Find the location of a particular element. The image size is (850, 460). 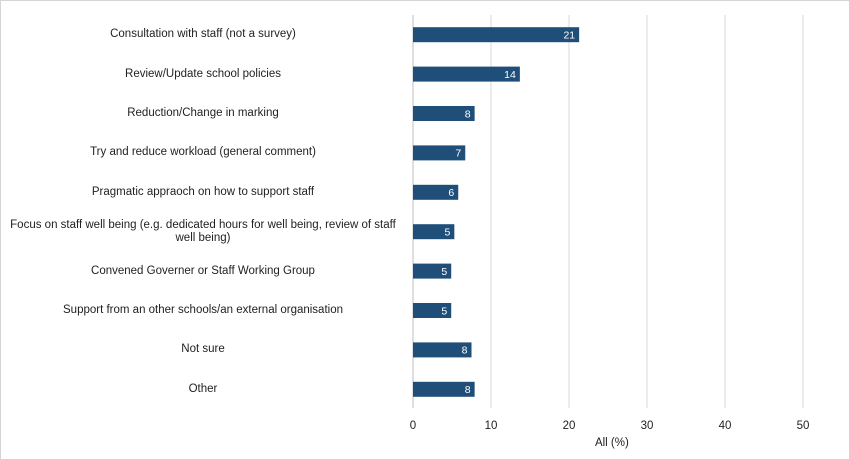

data-label: 21 is located at coordinates (569, 36).